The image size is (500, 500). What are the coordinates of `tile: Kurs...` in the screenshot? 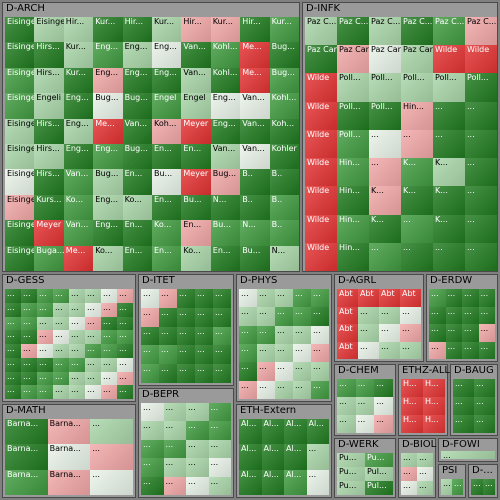 It's located at (49, 207).